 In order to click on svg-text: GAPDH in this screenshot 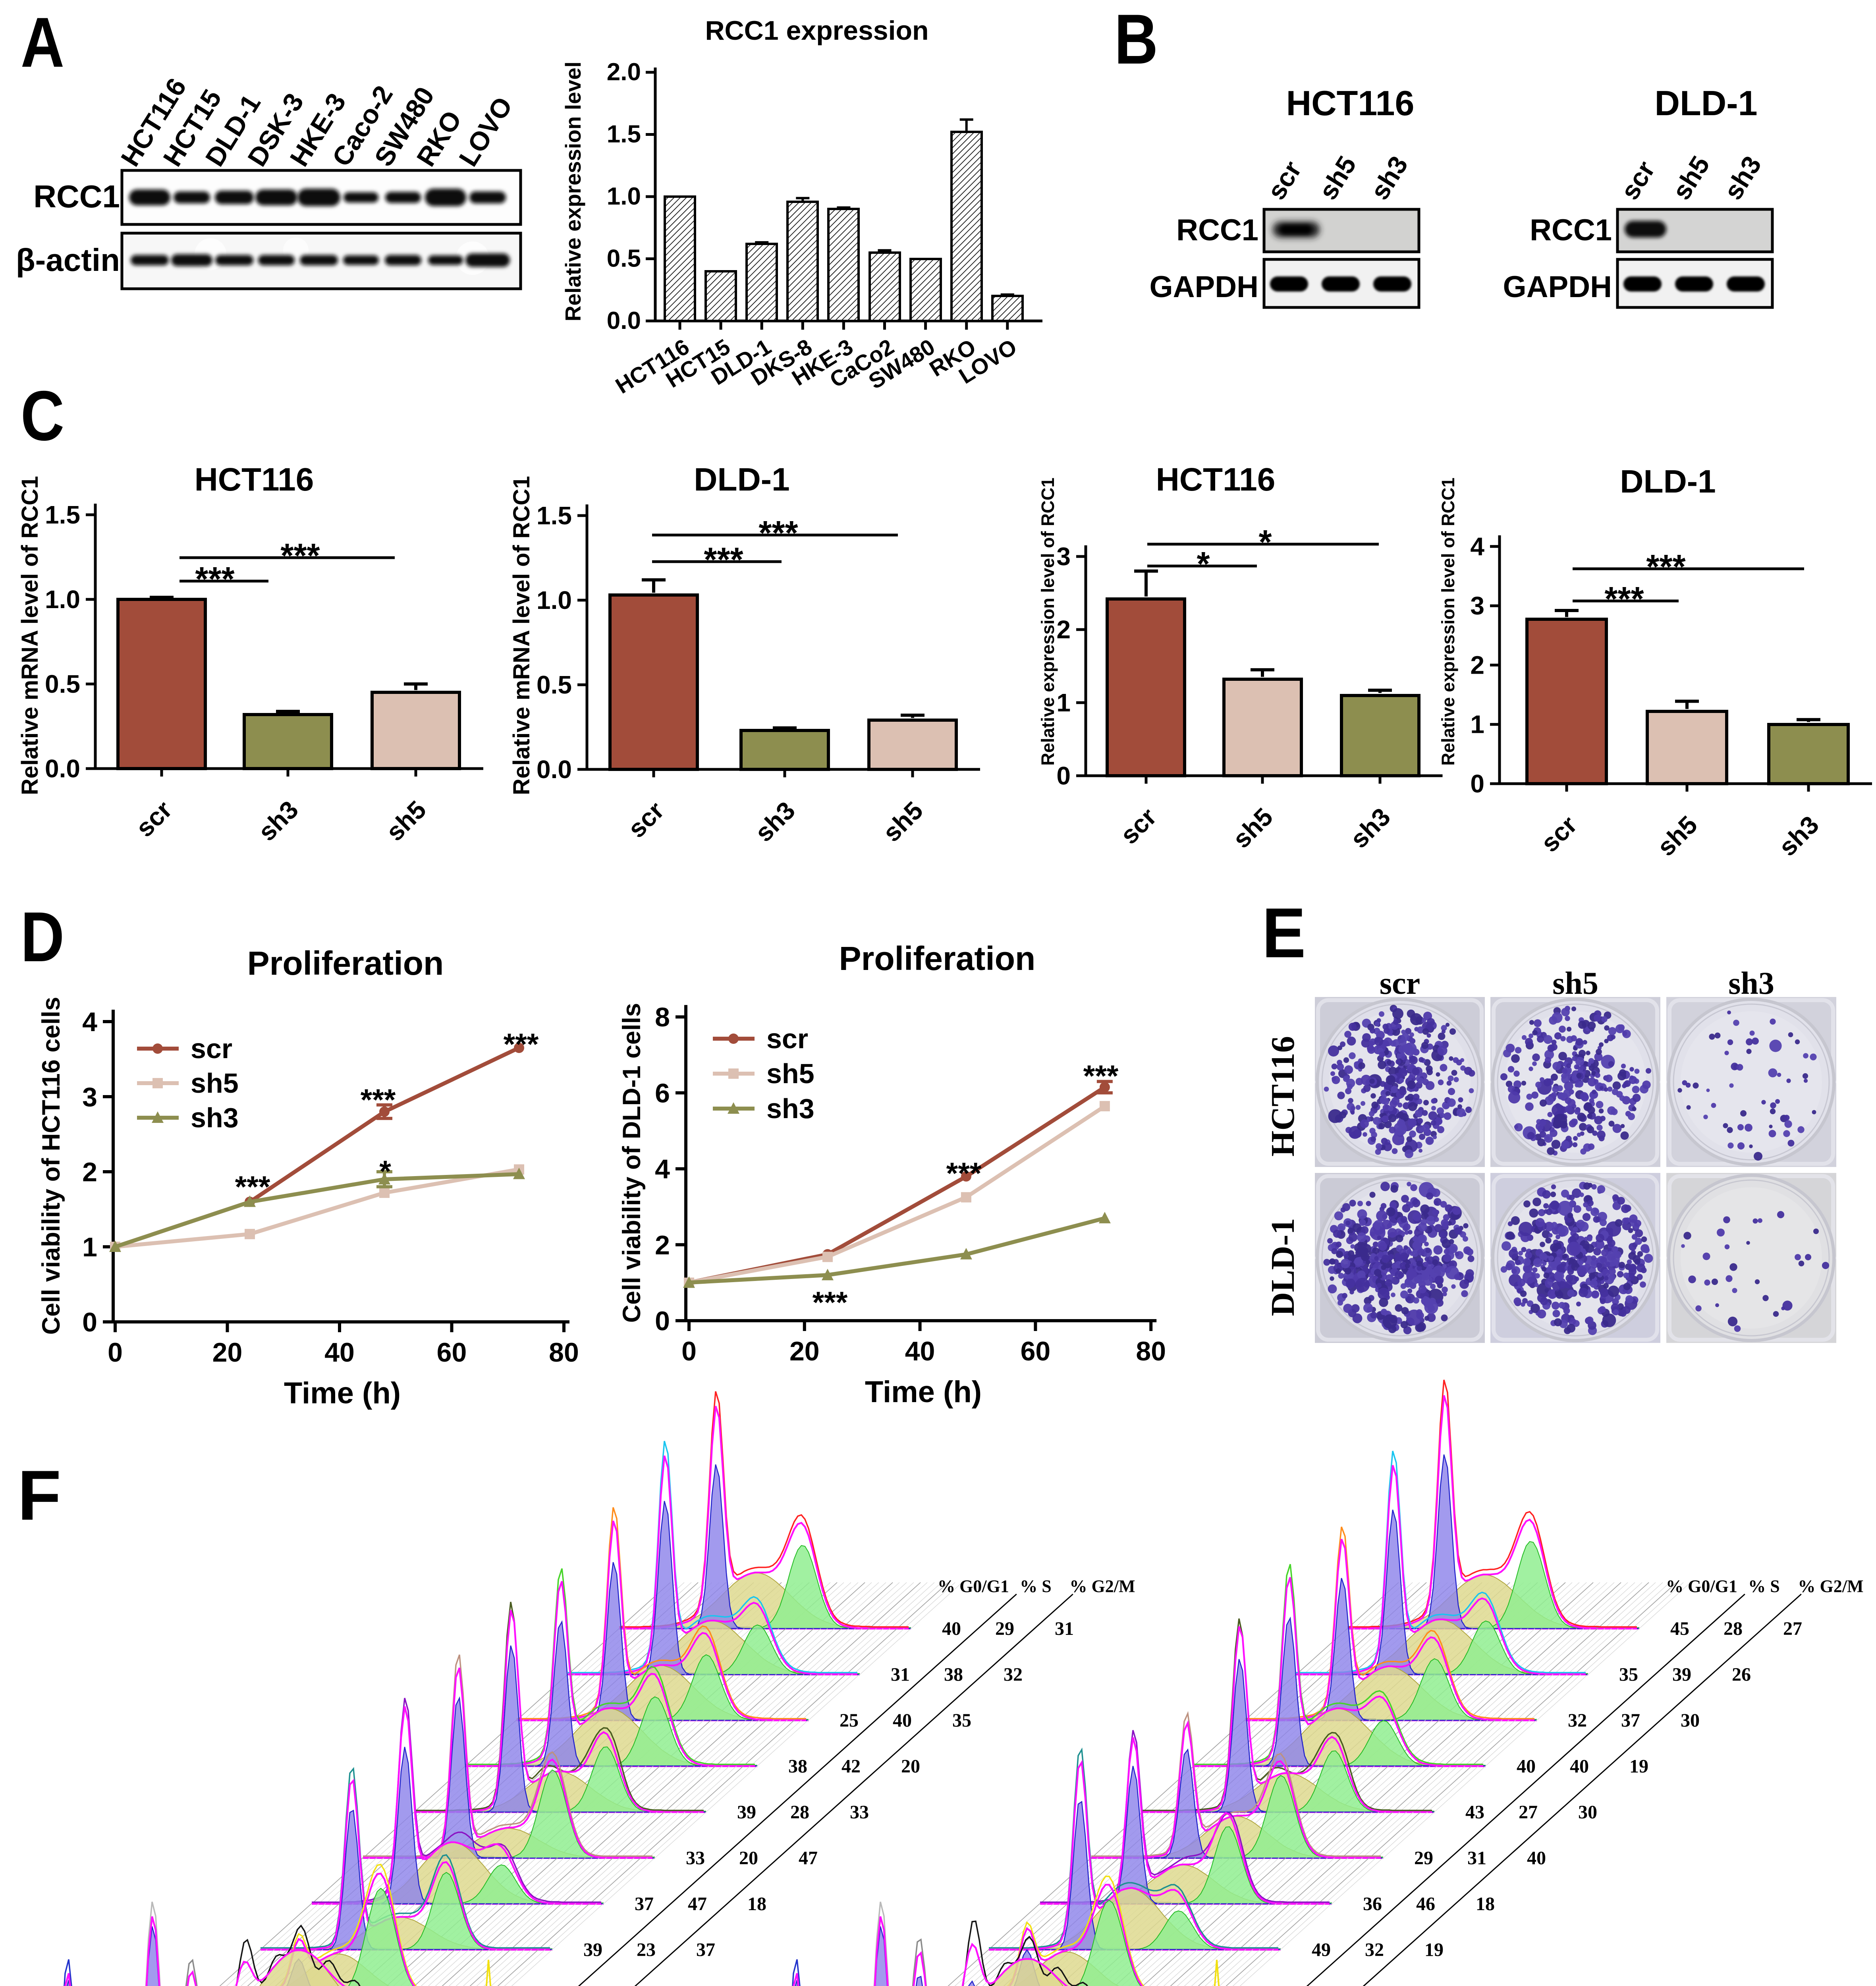, I will do `click(1204, 287)`.